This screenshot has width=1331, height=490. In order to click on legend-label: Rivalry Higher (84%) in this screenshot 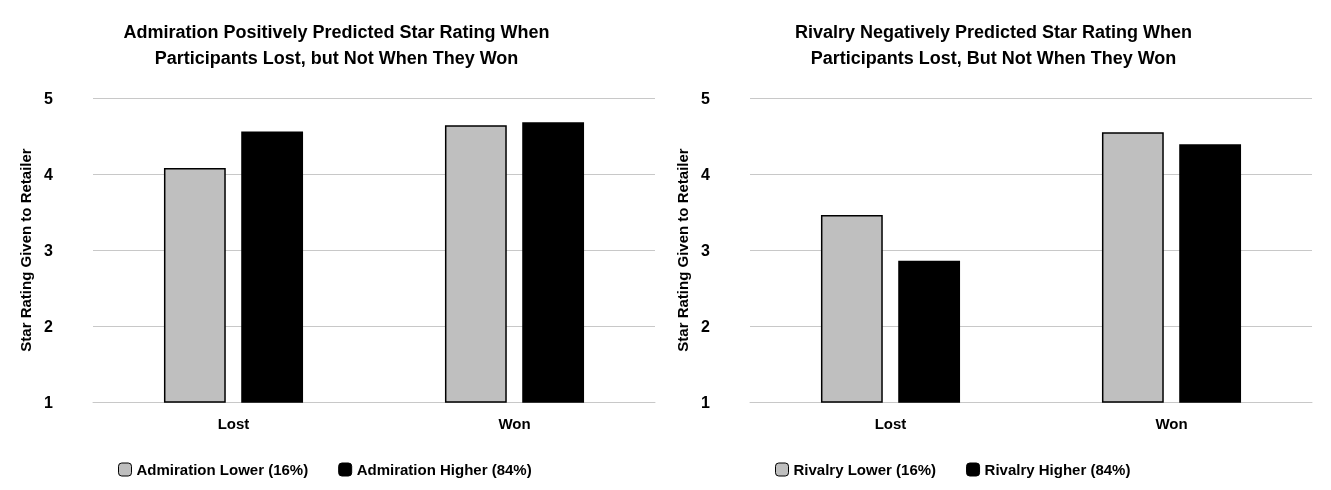, I will do `click(1057, 469)`.